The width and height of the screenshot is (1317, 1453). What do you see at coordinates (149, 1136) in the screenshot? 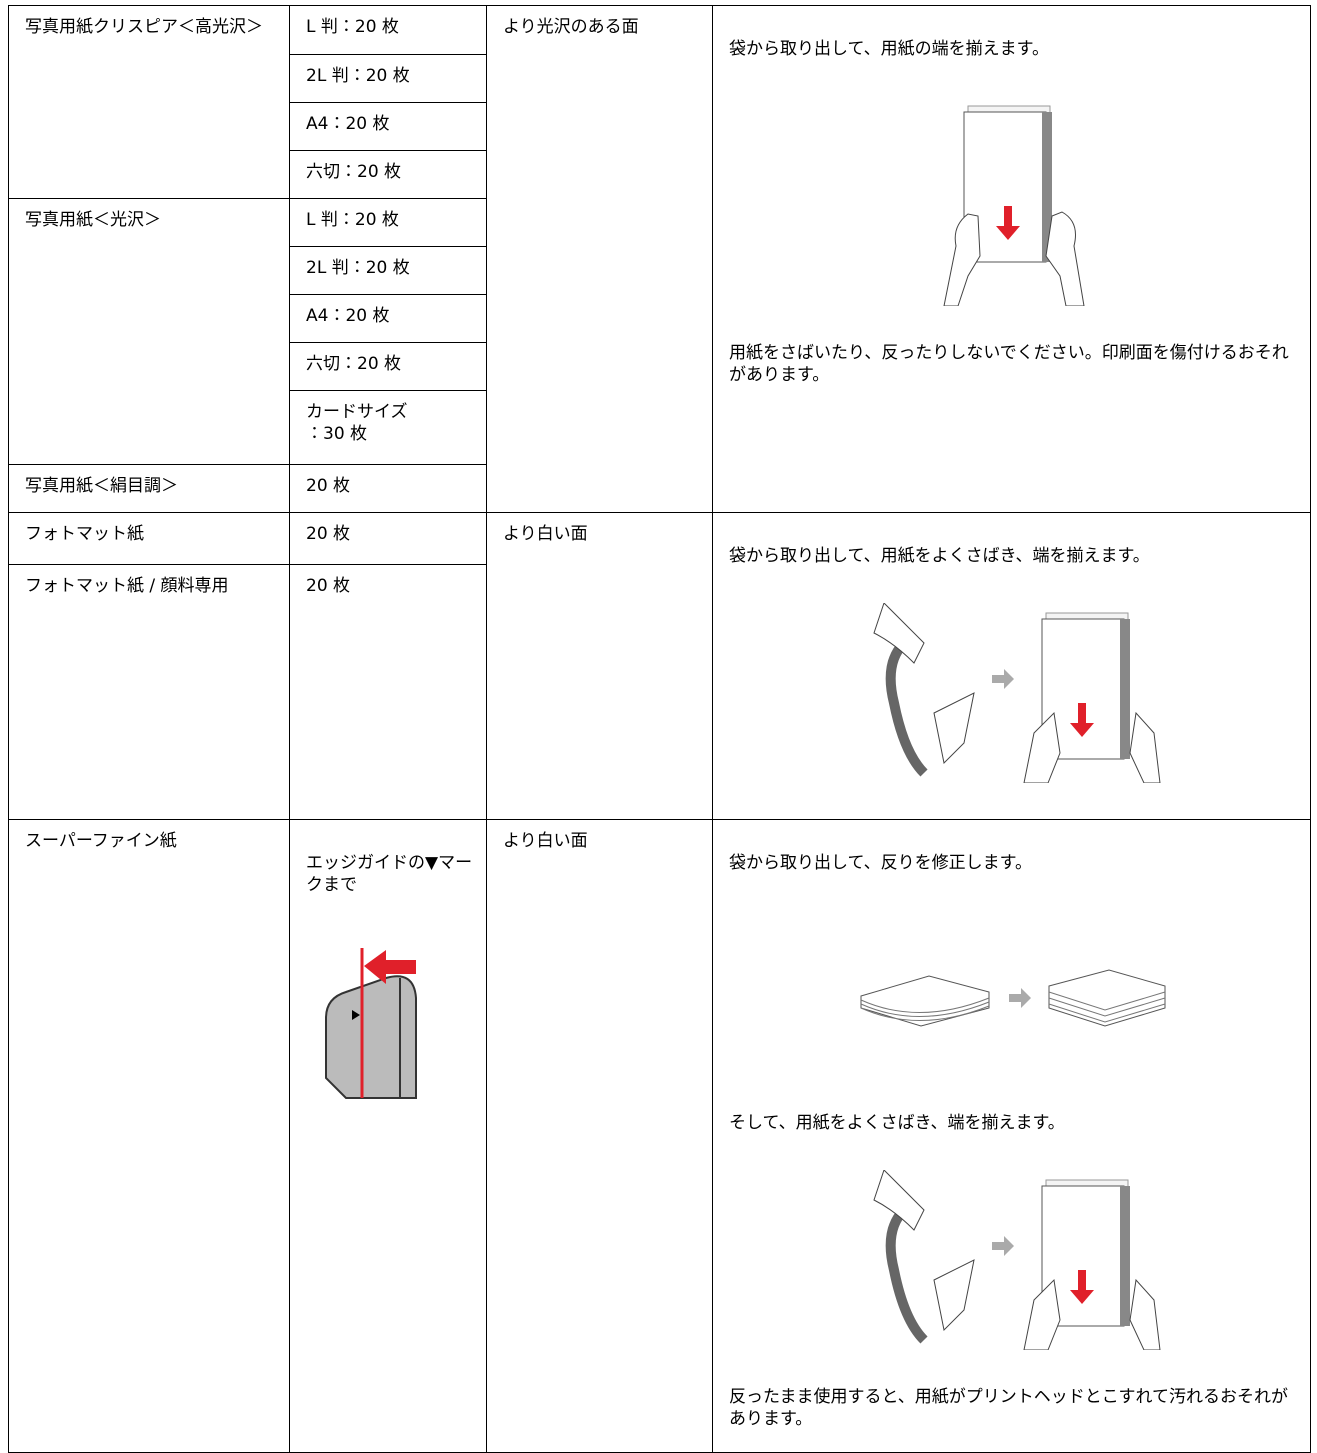
I see `paper-name: スーパーファイン紙` at bounding box center [149, 1136].